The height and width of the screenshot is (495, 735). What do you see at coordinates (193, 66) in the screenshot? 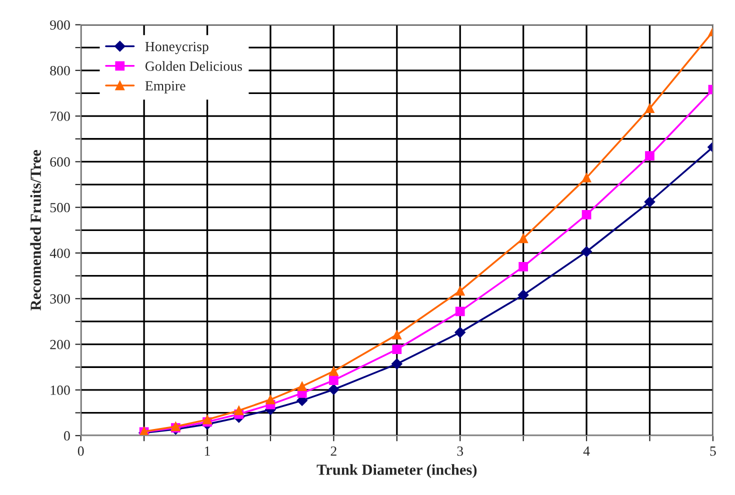
I see `legend-label: Golden Delicious` at bounding box center [193, 66].